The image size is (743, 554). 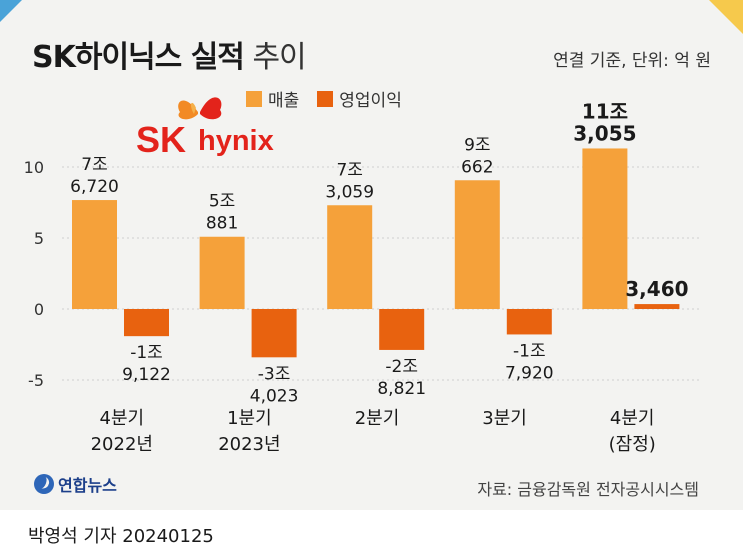 I want to click on corner-decoration-right, so click(x=726, y=17).